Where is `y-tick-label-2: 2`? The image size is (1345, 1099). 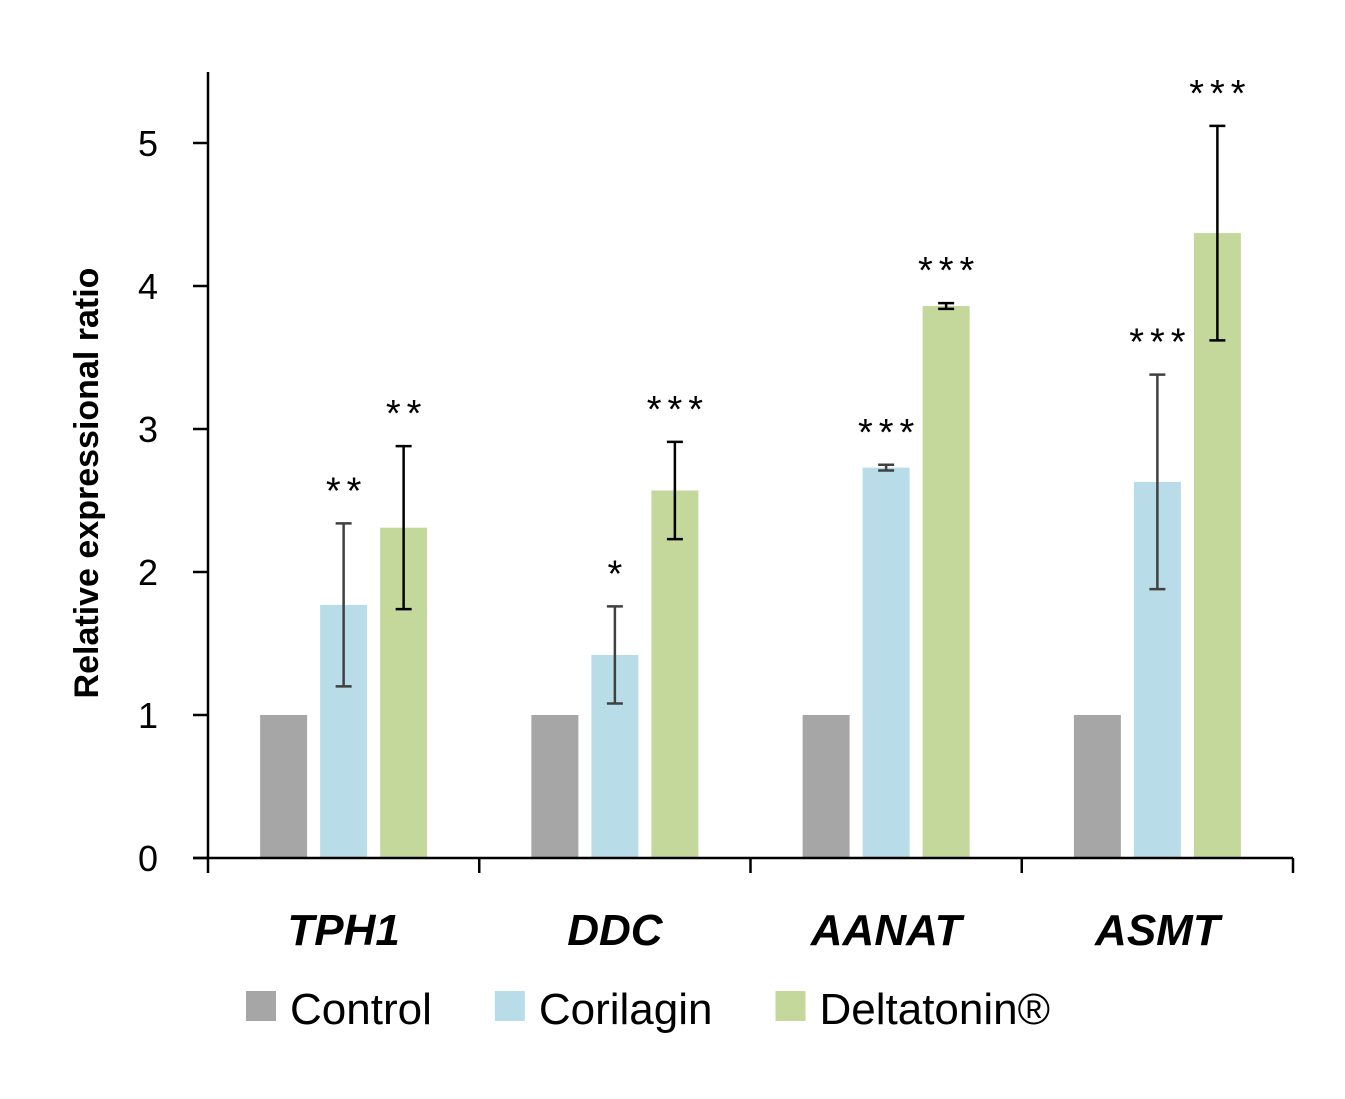
y-tick-label-2: 2 is located at coordinates (148, 572).